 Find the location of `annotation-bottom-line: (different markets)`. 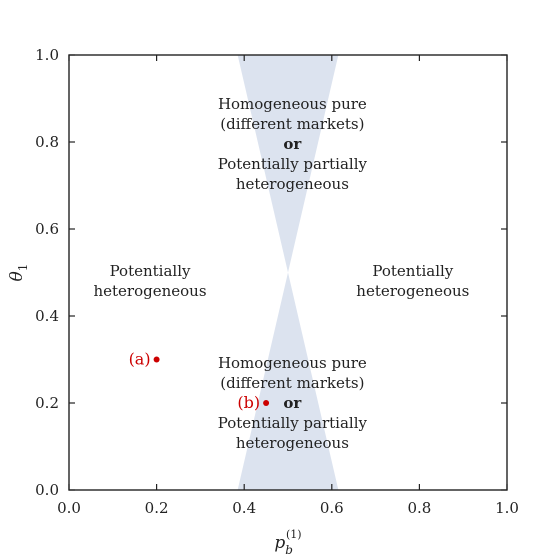

annotation-bottom-line: (different markets) is located at coordinates (292, 383).